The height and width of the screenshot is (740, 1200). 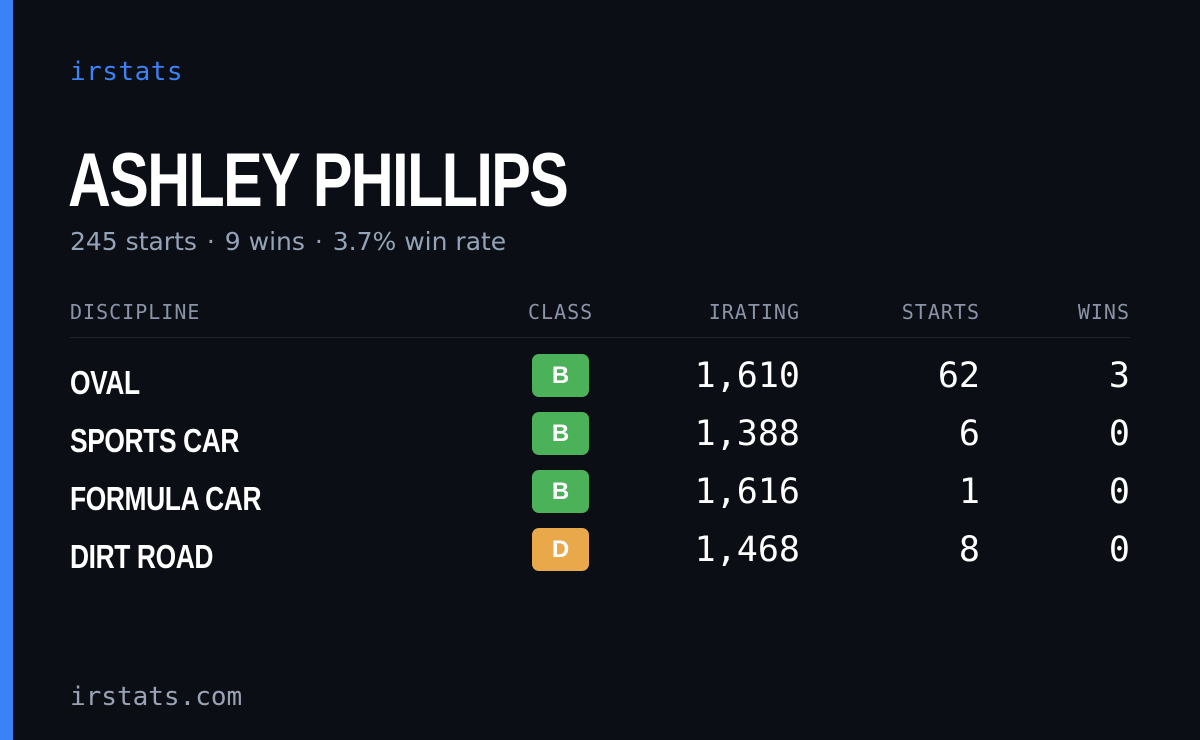 I want to click on table-row: SPORTS CAR B 1,388 6 0, so click(x=600, y=437).